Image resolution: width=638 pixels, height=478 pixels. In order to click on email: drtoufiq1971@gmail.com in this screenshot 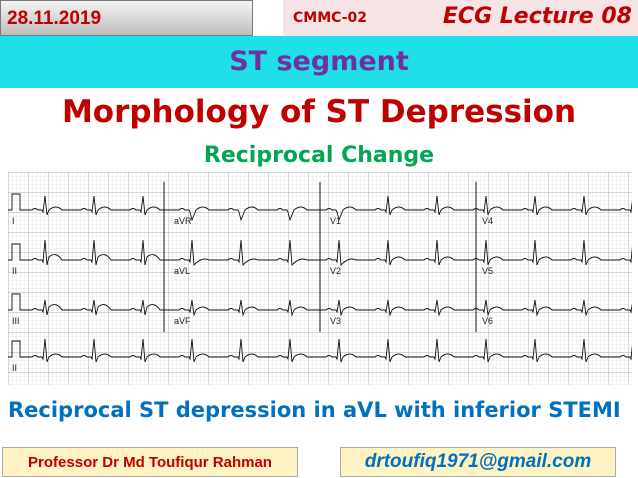, I will do `click(478, 462)`.